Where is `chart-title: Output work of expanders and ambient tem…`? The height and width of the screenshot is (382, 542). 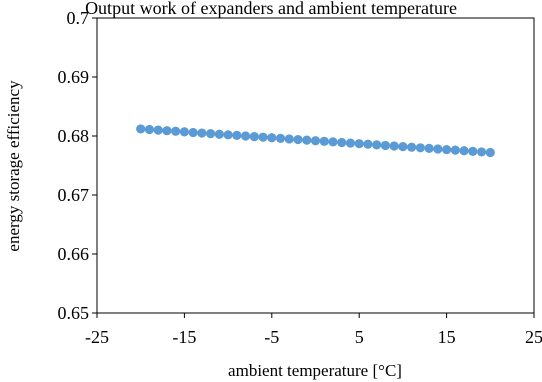
chart-title: Output work of expanders and ambient tem… is located at coordinates (271, 9).